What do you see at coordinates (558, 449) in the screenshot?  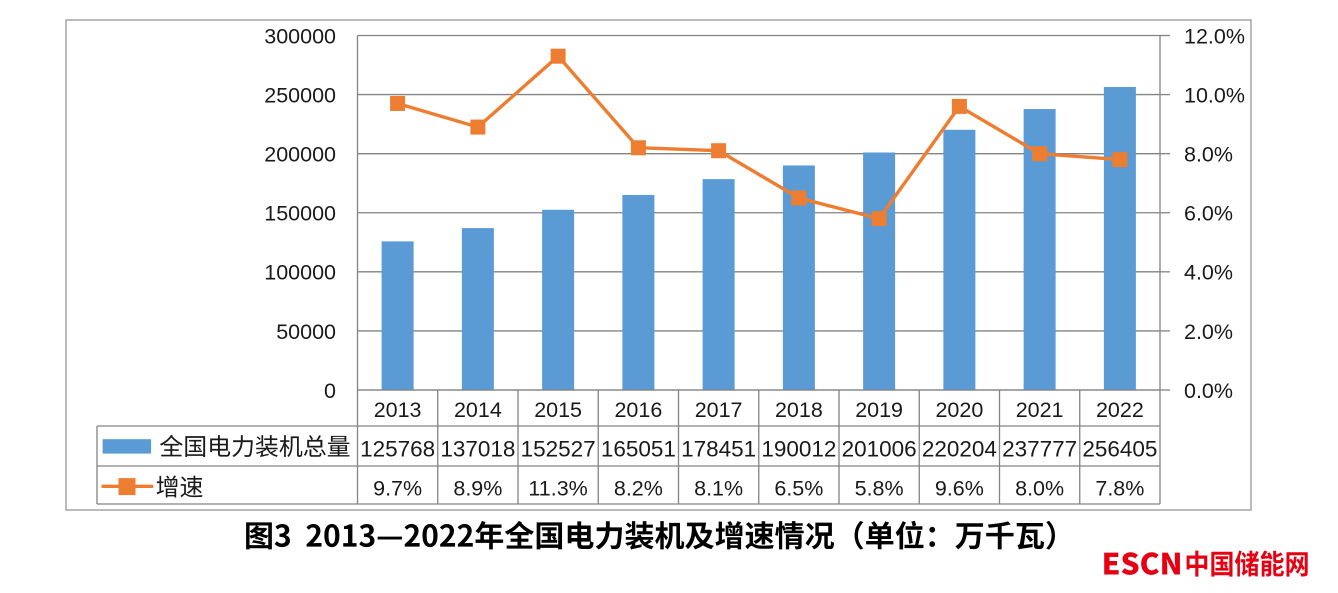 I see `svg-text: 152527` at bounding box center [558, 449].